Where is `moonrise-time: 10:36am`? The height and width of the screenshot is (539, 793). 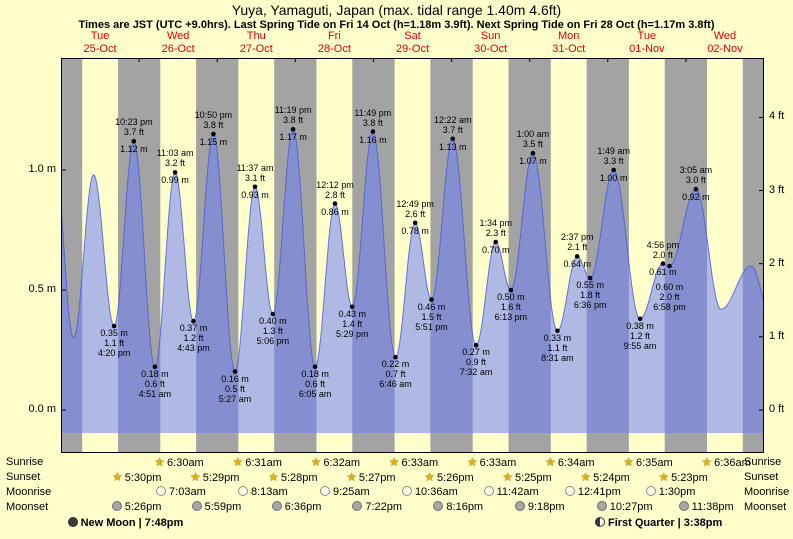 moonrise-time: 10:36am is located at coordinates (436, 492).